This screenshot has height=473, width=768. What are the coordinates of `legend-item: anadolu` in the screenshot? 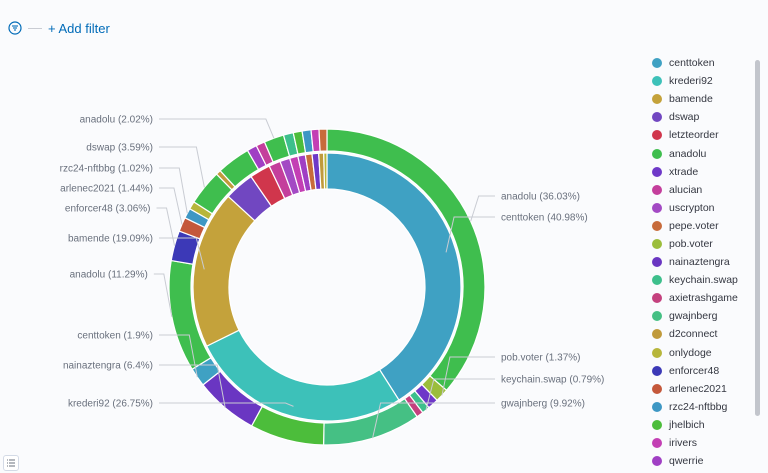 It's located at (700, 153).